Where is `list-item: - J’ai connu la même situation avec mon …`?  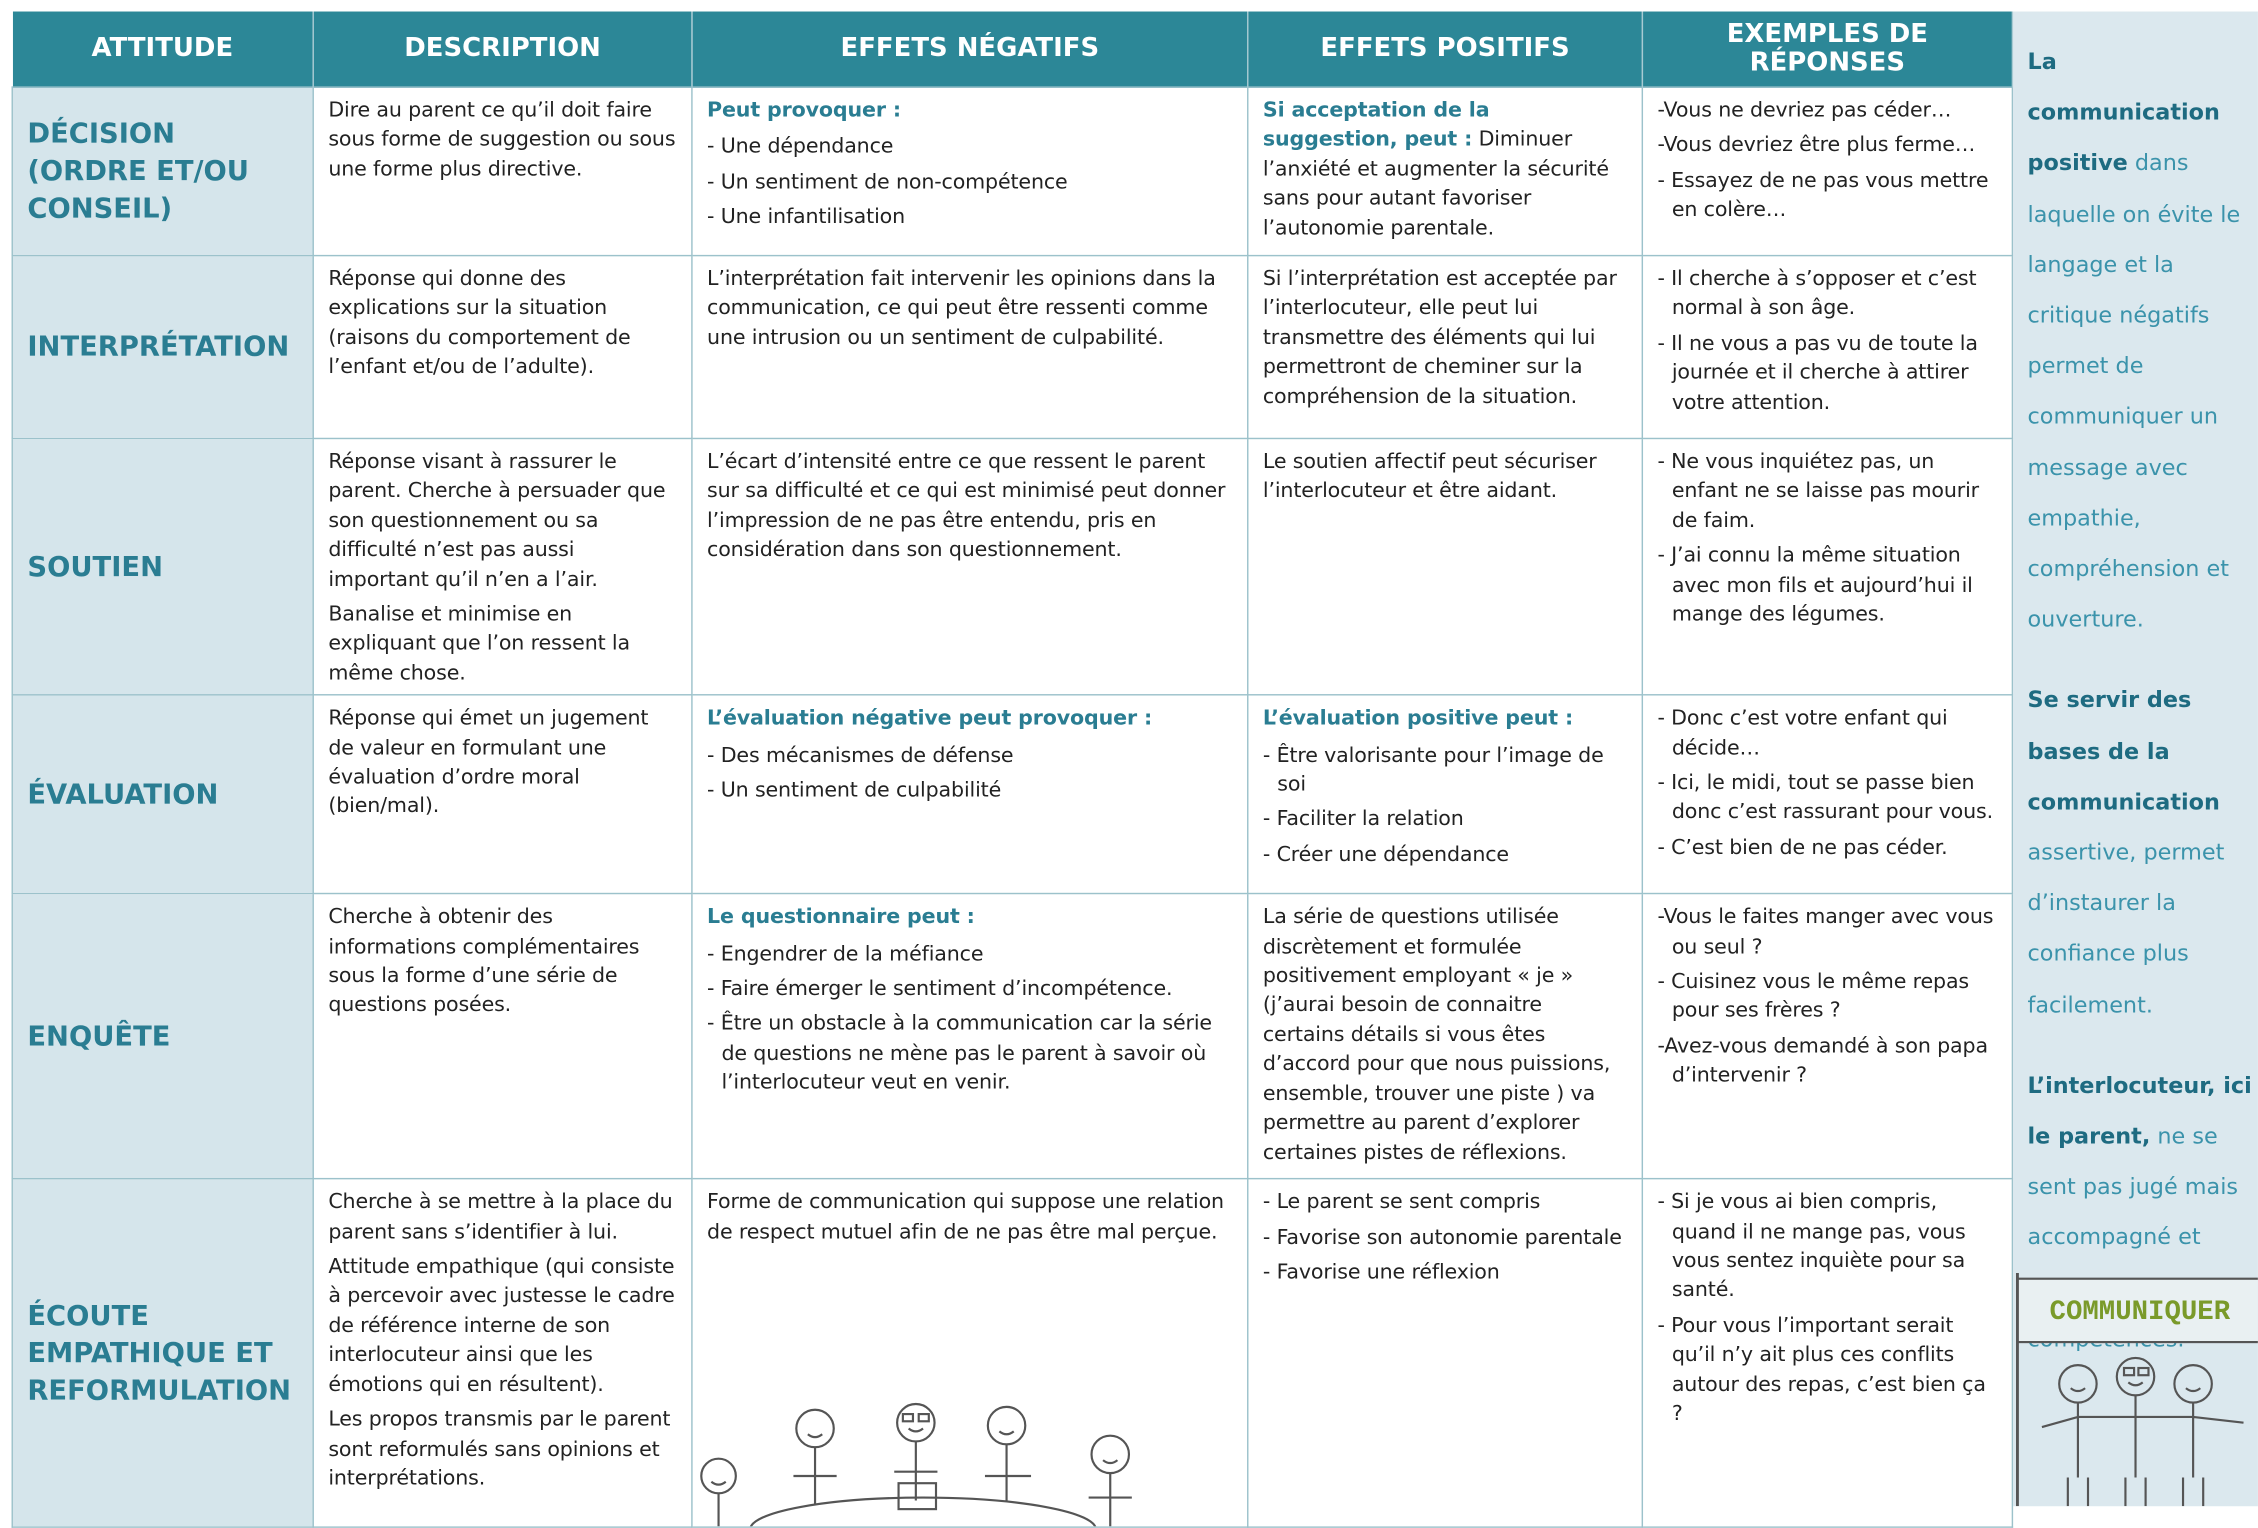 list-item: - J’ai connu la même situation avec mon … is located at coordinates (1815, 585).